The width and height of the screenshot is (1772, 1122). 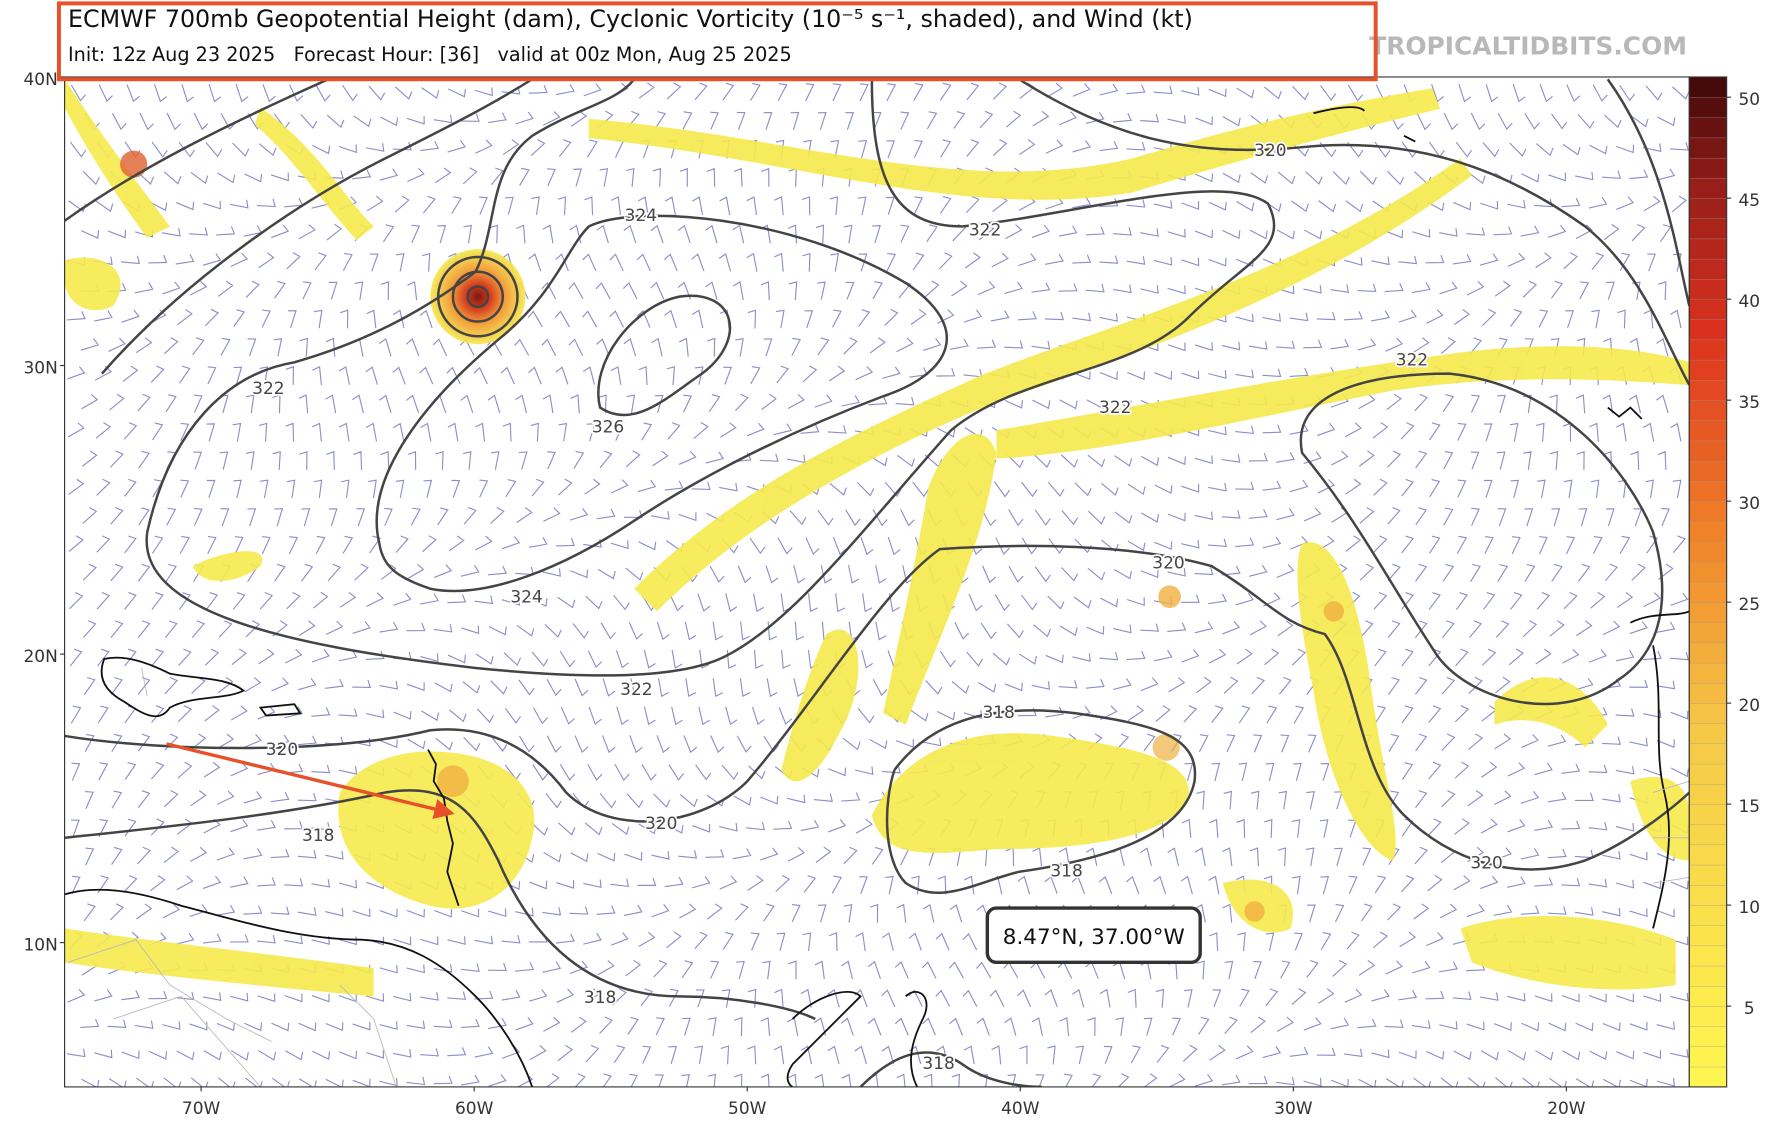 What do you see at coordinates (41, 657) in the screenshot?
I see `lat-label: 20N` at bounding box center [41, 657].